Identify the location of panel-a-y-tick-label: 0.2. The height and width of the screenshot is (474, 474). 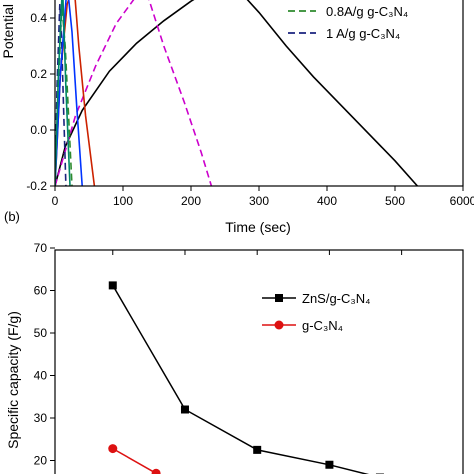
(38, 74).